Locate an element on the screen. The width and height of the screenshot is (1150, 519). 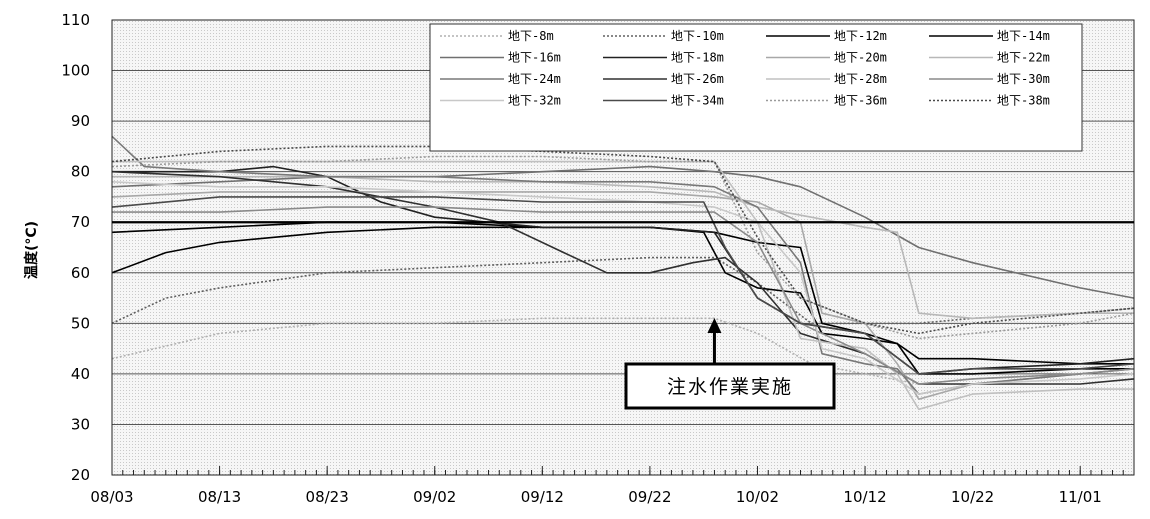
annotation-box is located at coordinates (730, 386).